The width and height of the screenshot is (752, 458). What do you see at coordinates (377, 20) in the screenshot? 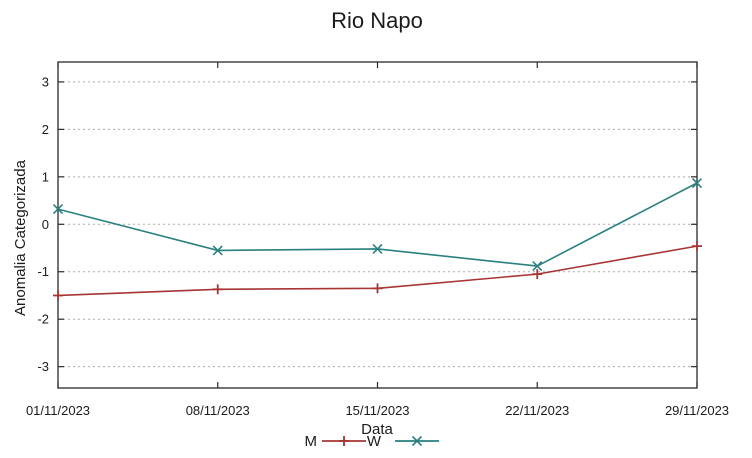
I see `chart-title: Rio Napo` at bounding box center [377, 20].